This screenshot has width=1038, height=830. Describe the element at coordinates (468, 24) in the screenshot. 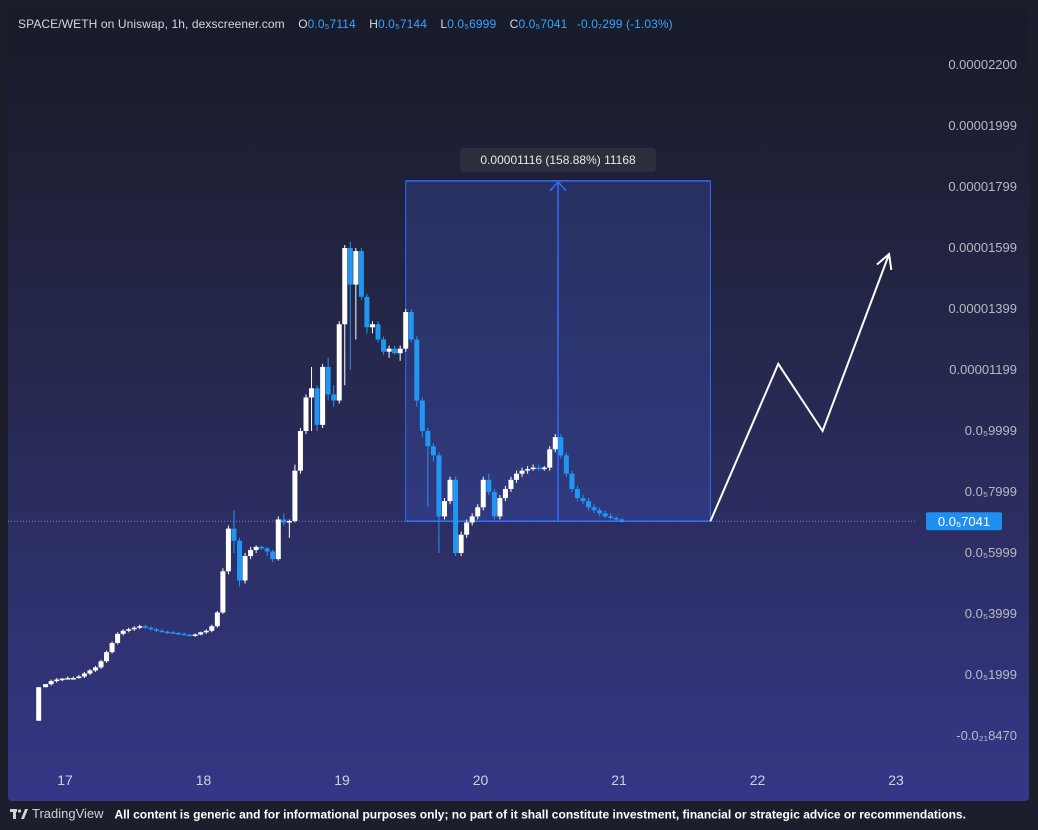

I see `ohlc-low: L0.0₅6999` at that location.